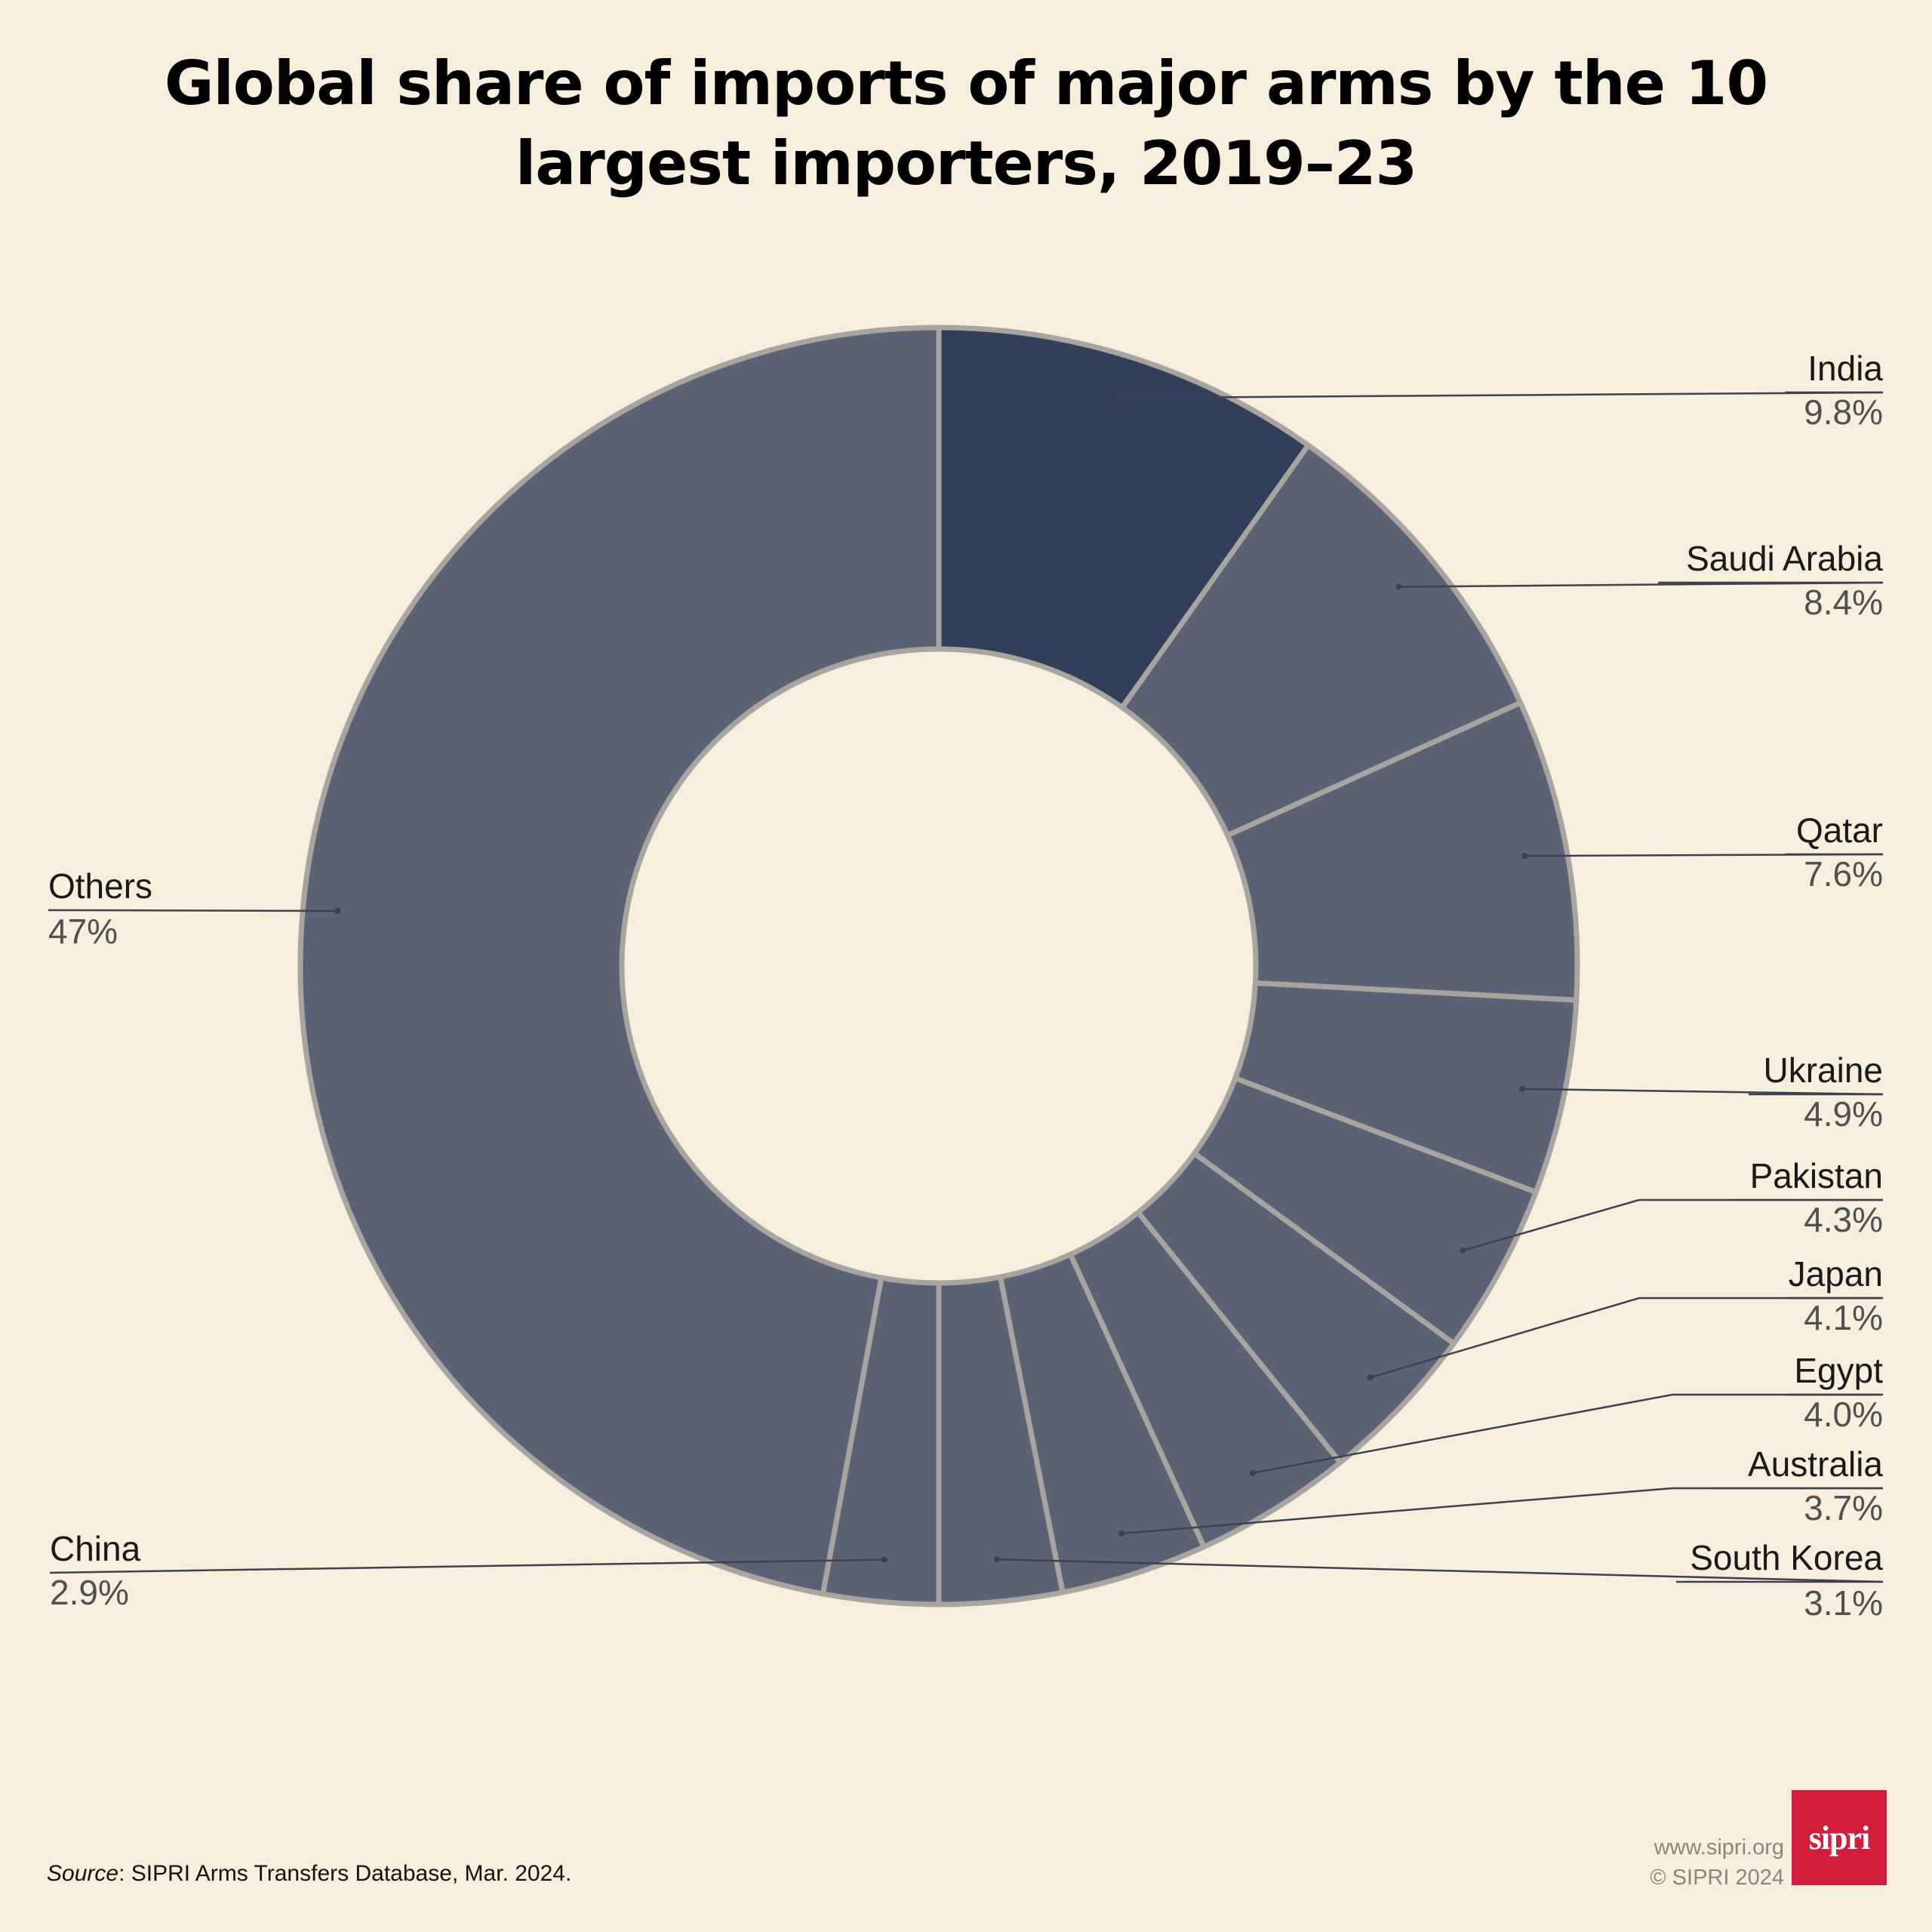 The image size is (1932, 1932). Describe the element at coordinates (1843, 602) in the screenshot. I see `label-value-saudi-arabia: 8.4%` at that location.